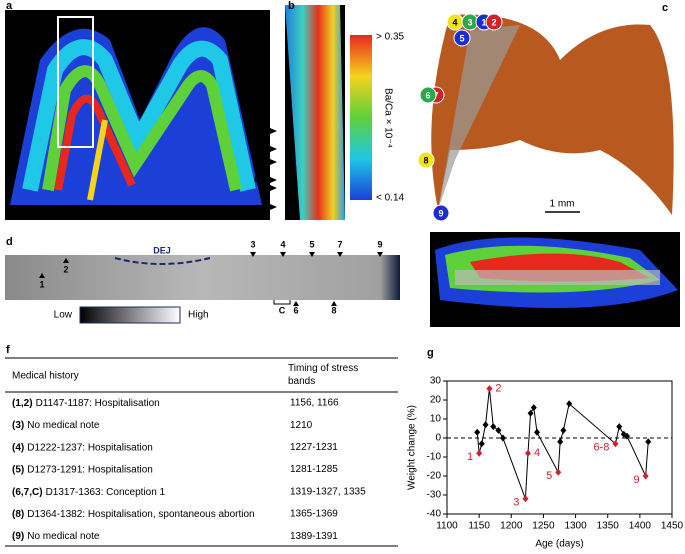  I want to click on panel-a-image, so click(137, 115).